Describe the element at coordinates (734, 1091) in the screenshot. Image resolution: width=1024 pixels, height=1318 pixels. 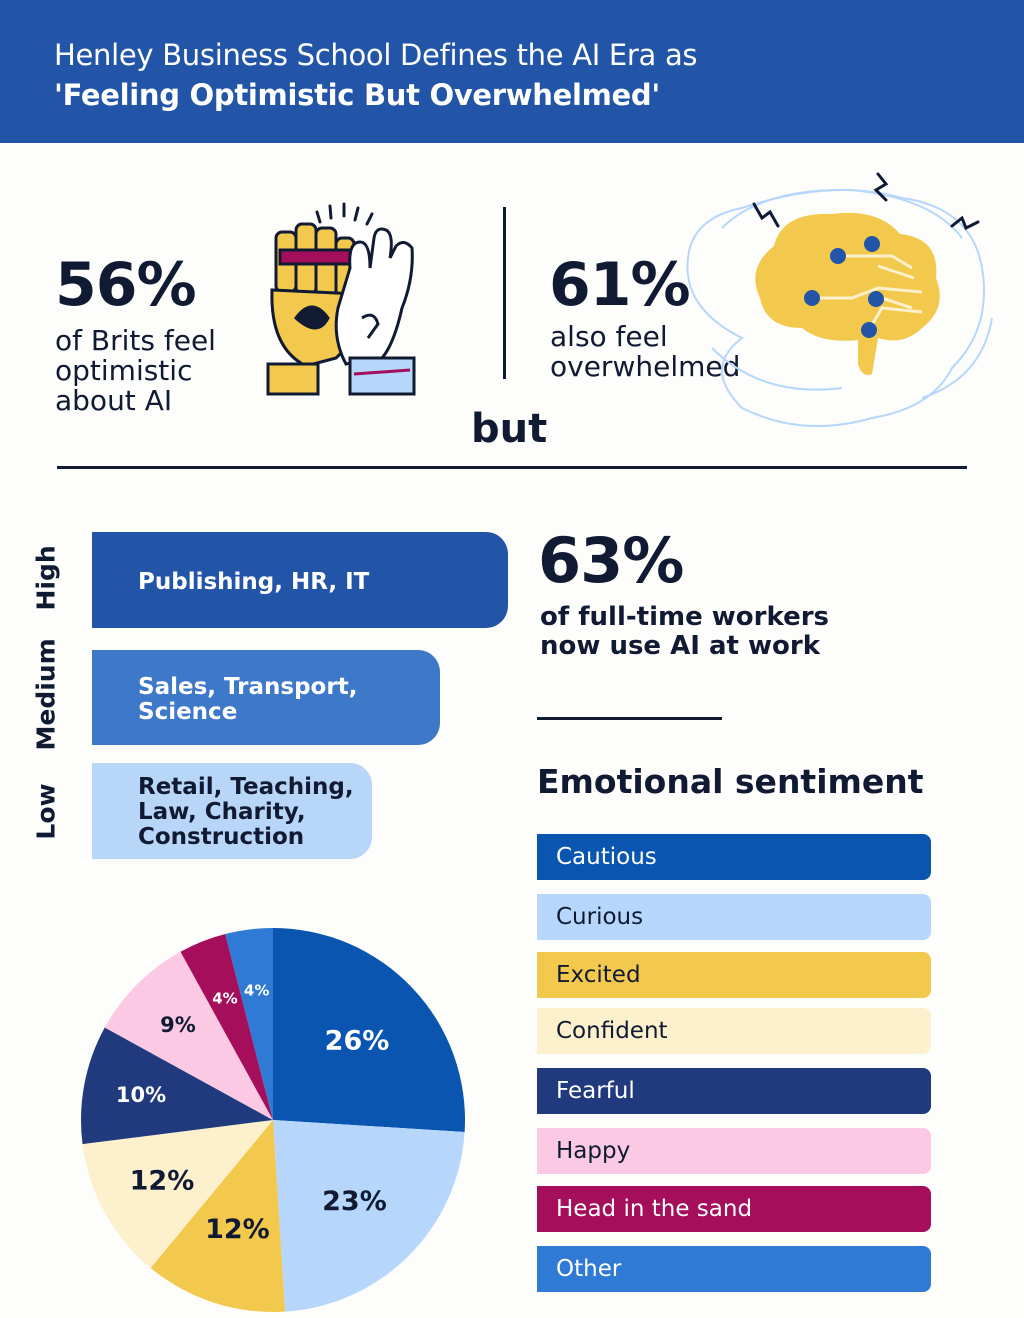
I see `legend-item-fearful: Fearful` at that location.